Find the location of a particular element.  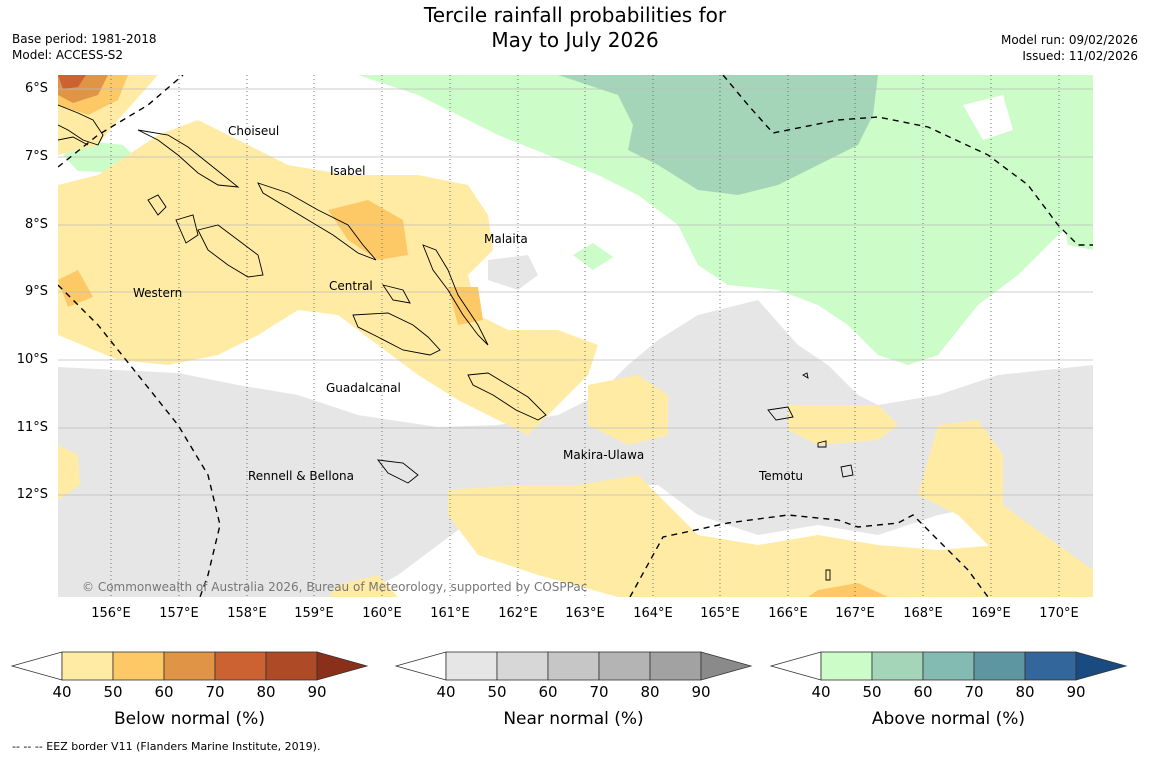

lon-label-159e: 159°E is located at coordinates (314, 613).